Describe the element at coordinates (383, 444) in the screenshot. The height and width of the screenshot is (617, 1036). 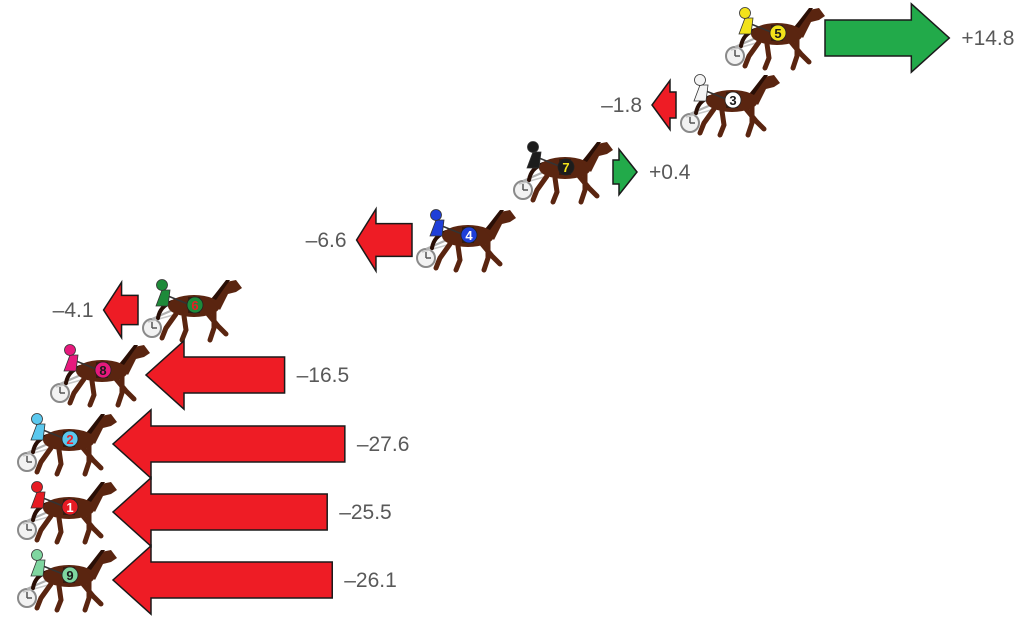
I see `change-label-2: –27.6` at that location.